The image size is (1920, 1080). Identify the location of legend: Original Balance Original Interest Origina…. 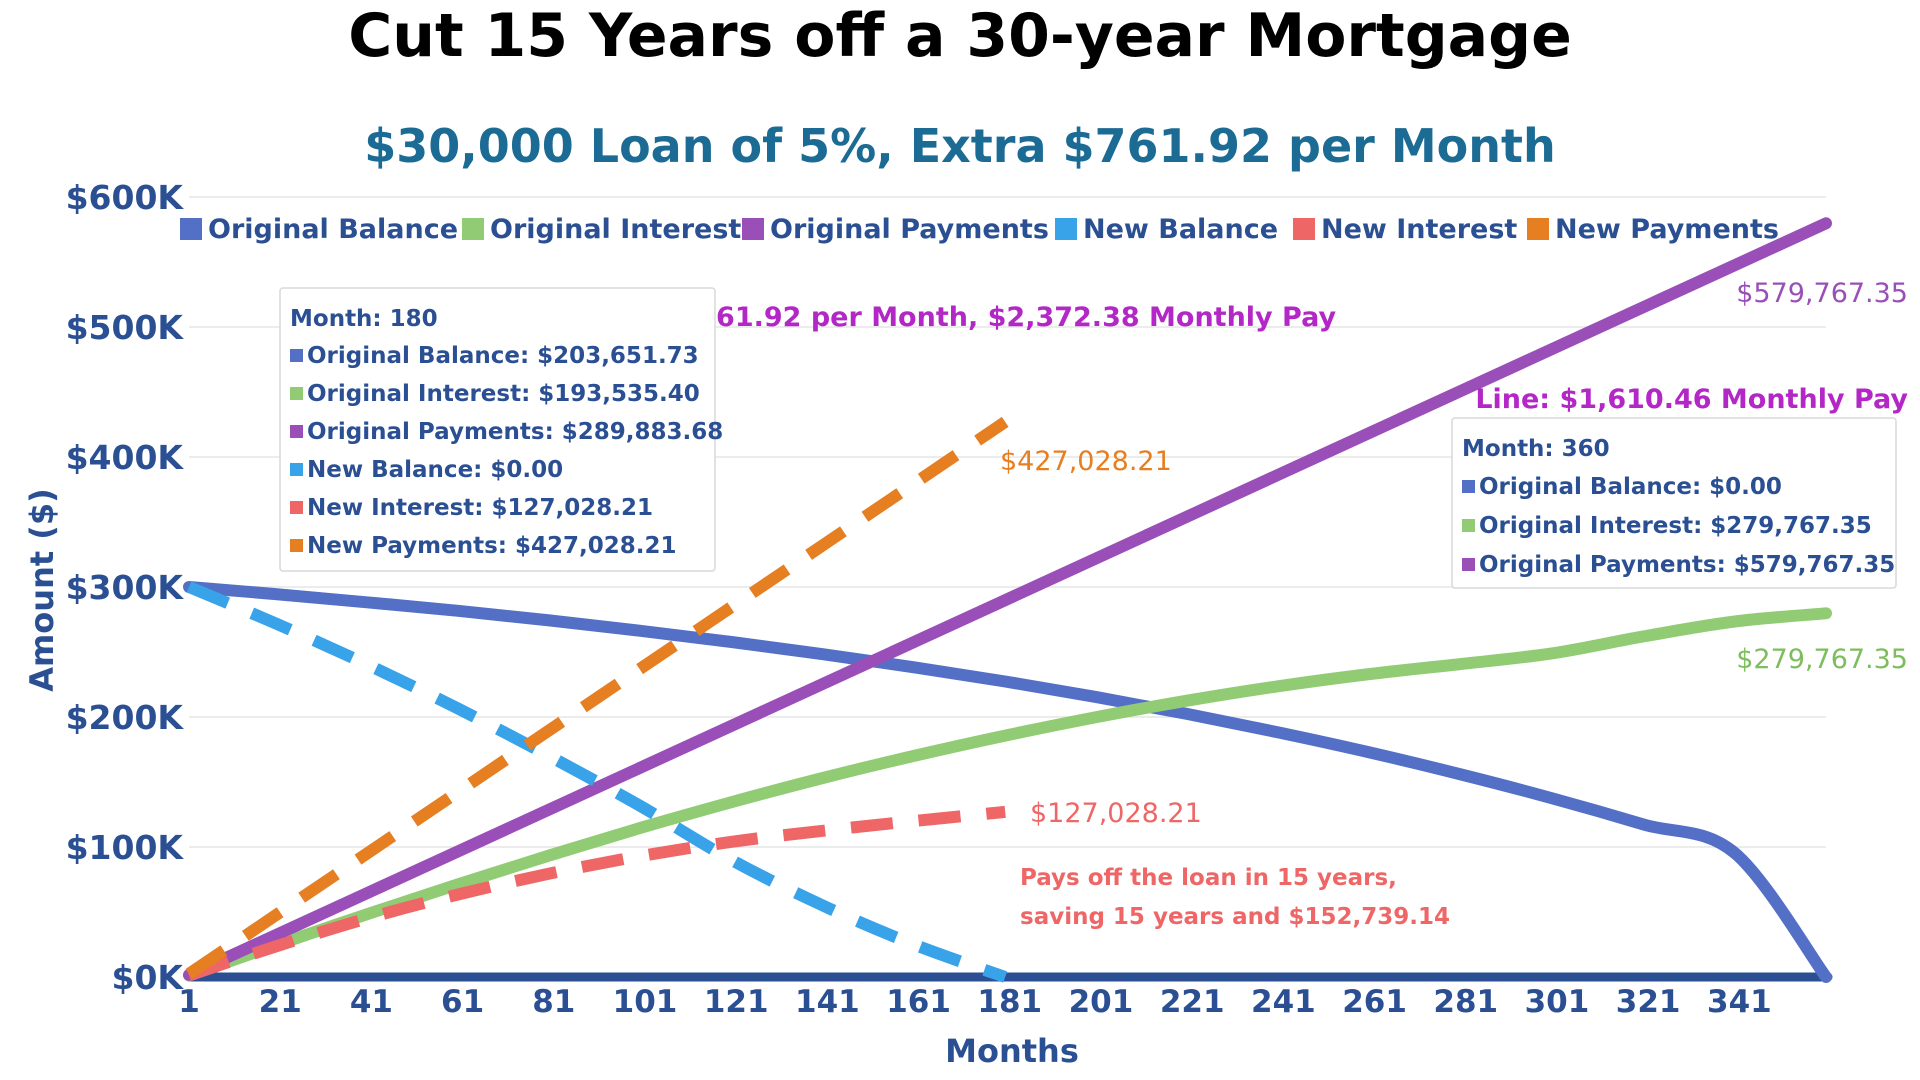
(979, 229).